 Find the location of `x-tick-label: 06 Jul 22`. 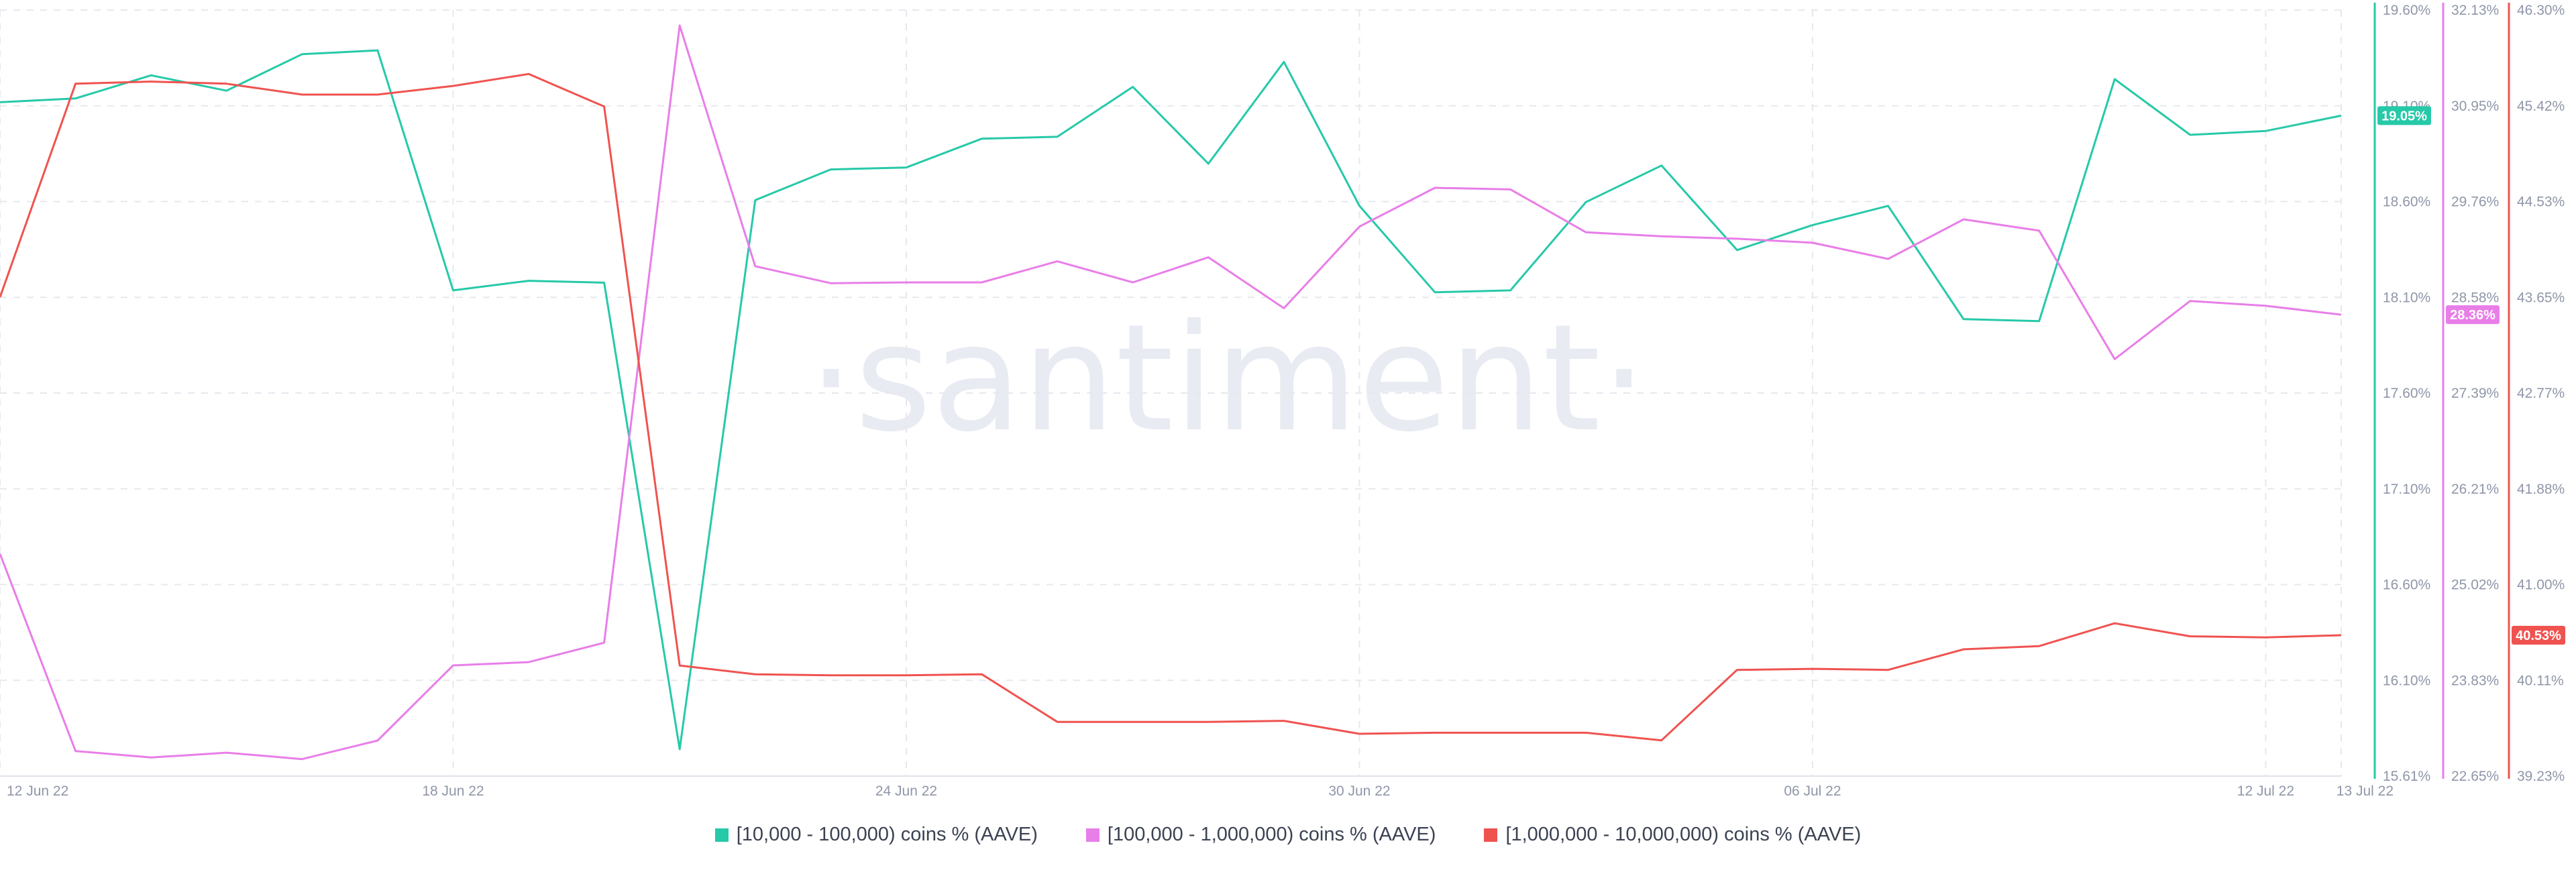

x-tick-label: 06 Jul 22 is located at coordinates (1812, 791).